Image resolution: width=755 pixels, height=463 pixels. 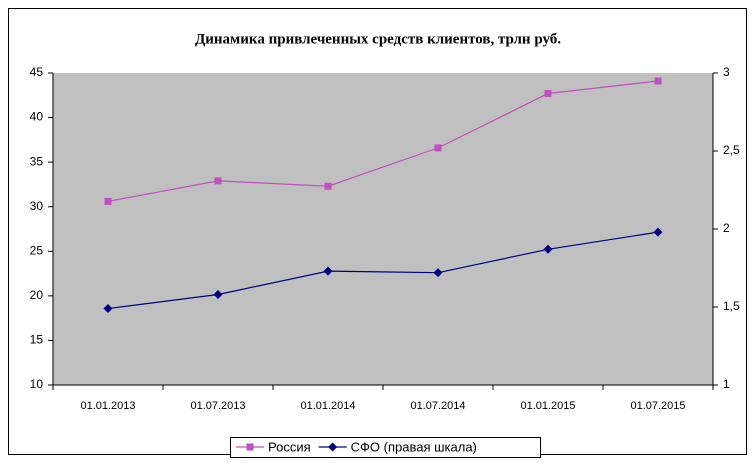 What do you see at coordinates (726, 72) in the screenshot?
I see `y2-tick-label: 3` at bounding box center [726, 72].